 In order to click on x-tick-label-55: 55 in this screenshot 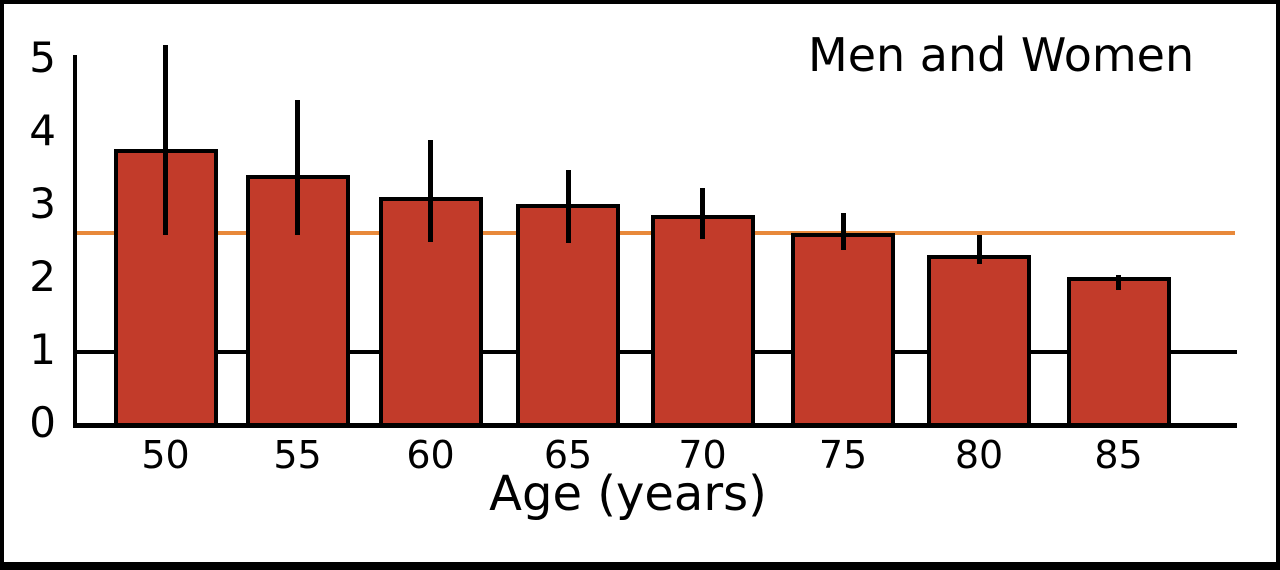, I will do `click(297, 455)`.